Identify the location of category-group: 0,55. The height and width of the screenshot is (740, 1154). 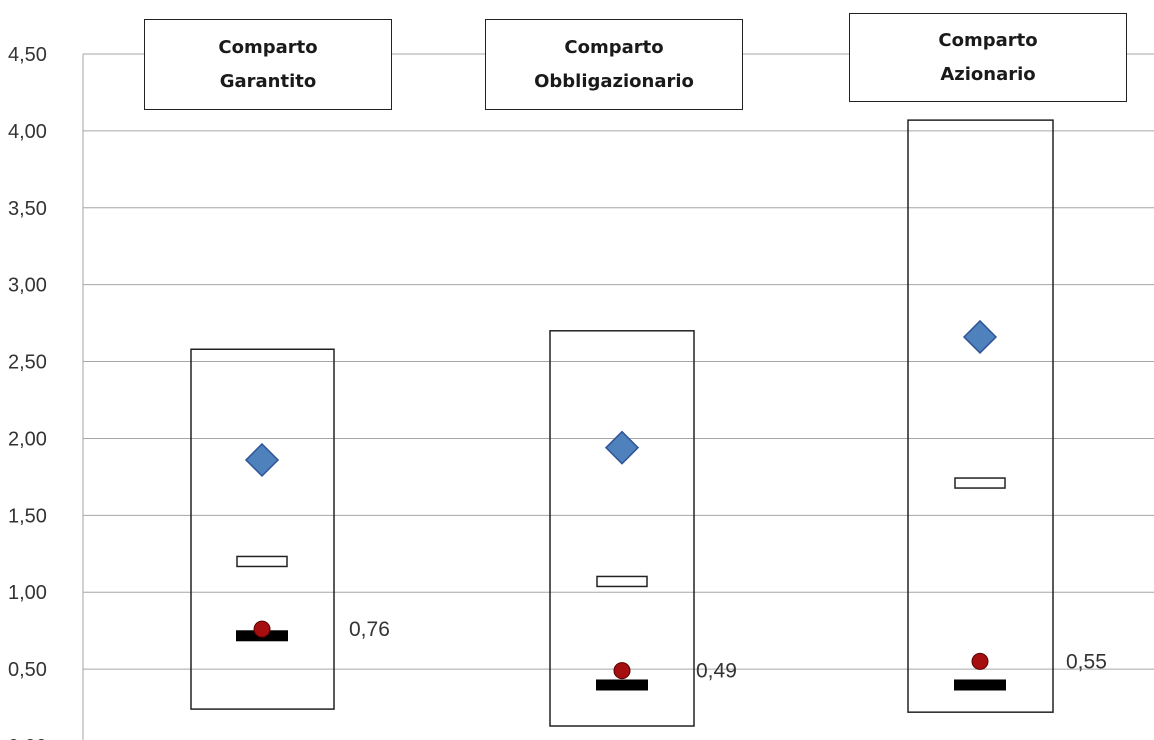
(1007, 416).